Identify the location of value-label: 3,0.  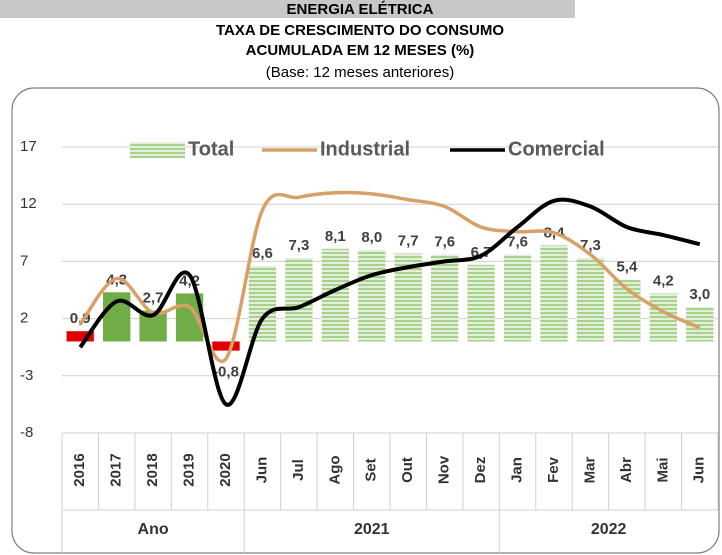
(699, 294).